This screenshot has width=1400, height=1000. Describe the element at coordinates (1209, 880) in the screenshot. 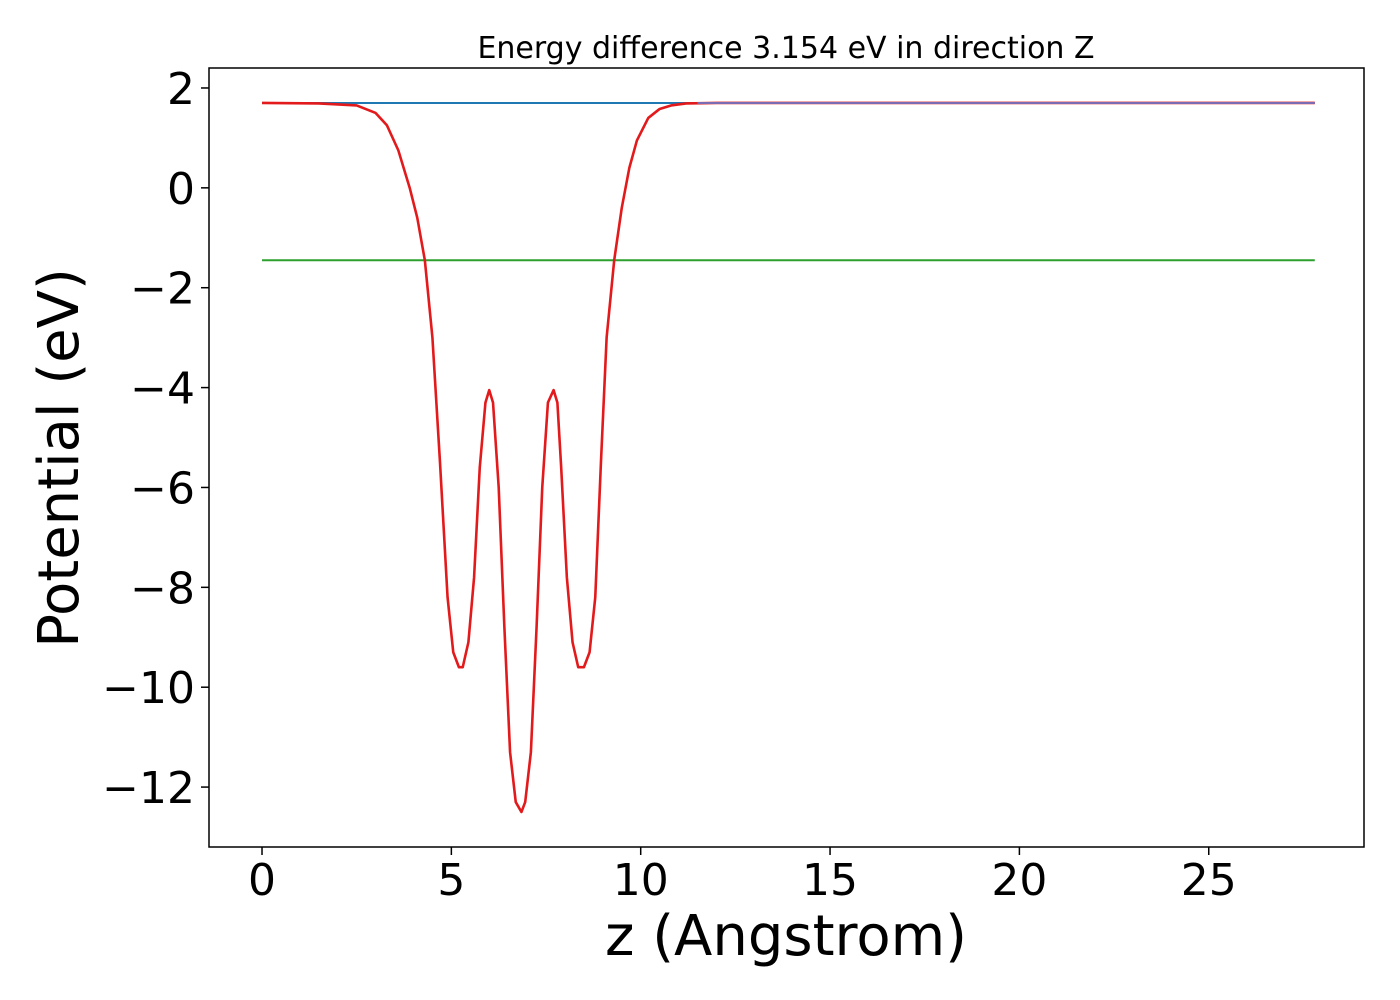

I see `x-tick-label: 25` at that location.